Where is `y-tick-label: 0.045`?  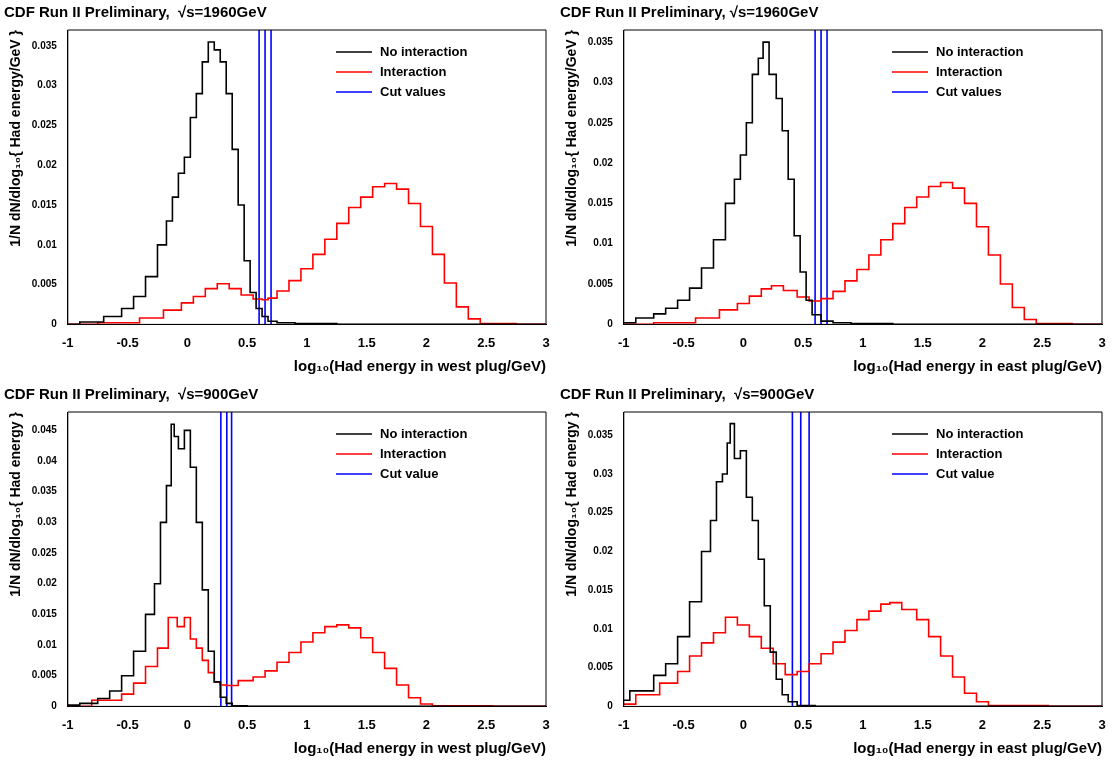 y-tick-label: 0.045 is located at coordinates (44, 430).